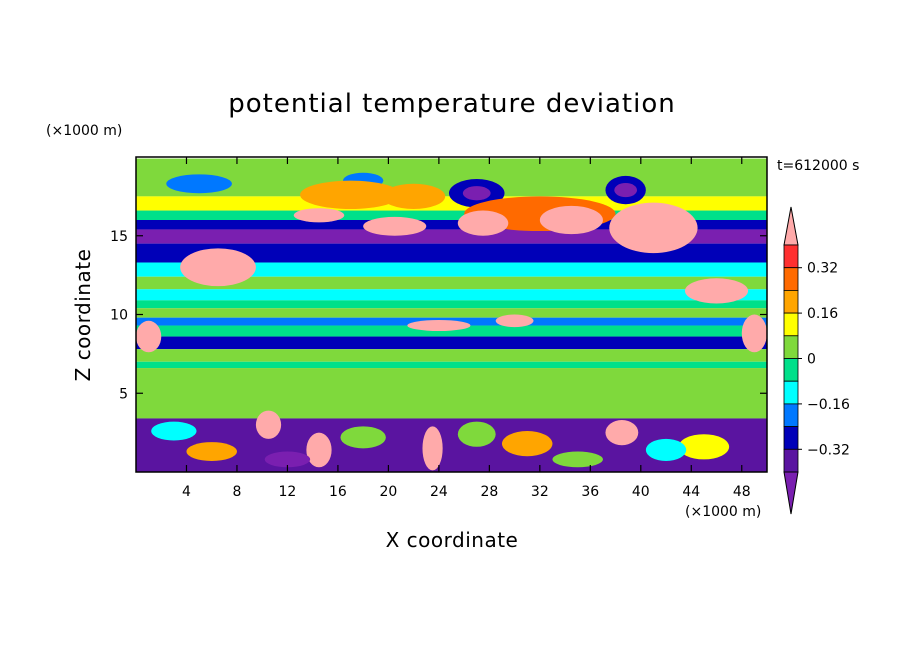  I want to click on x-tick-label: 44, so click(691, 492).